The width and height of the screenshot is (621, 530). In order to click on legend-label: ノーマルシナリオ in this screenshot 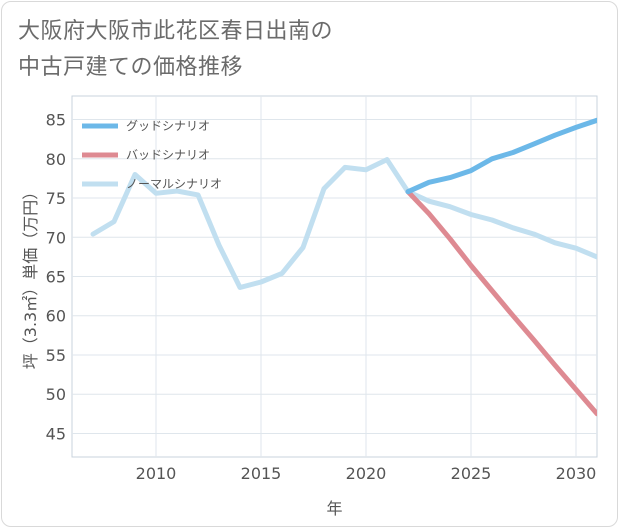, I will do `click(174, 184)`.